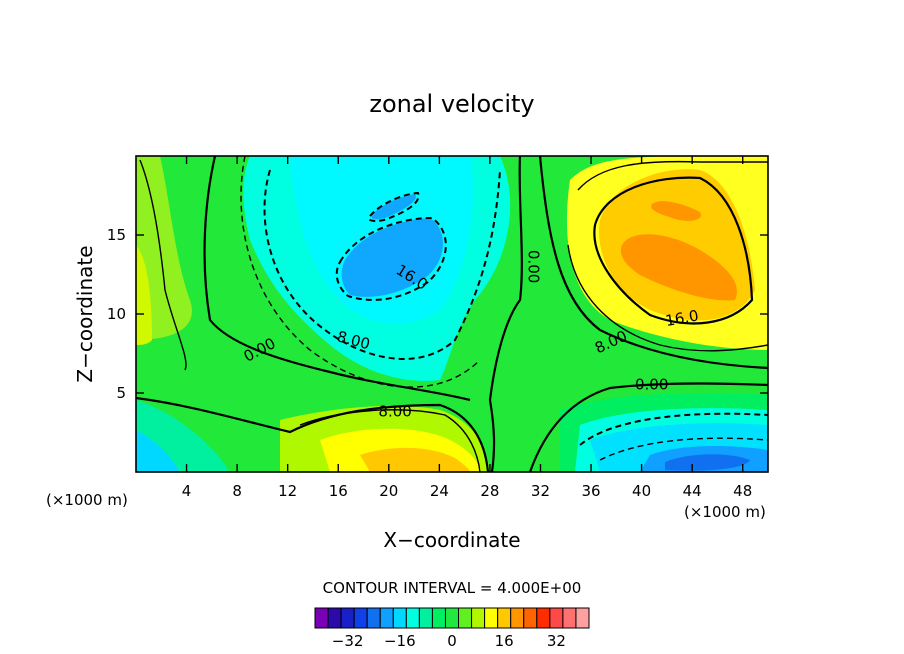 The width and height of the screenshot is (904, 654). I want to click on colorbar-tick-label: 0, so click(452, 641).